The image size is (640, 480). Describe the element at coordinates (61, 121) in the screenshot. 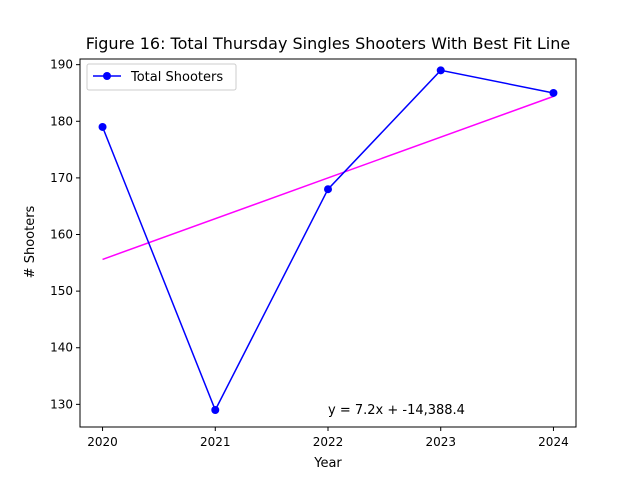

I see `y-tick-label: 180` at that location.